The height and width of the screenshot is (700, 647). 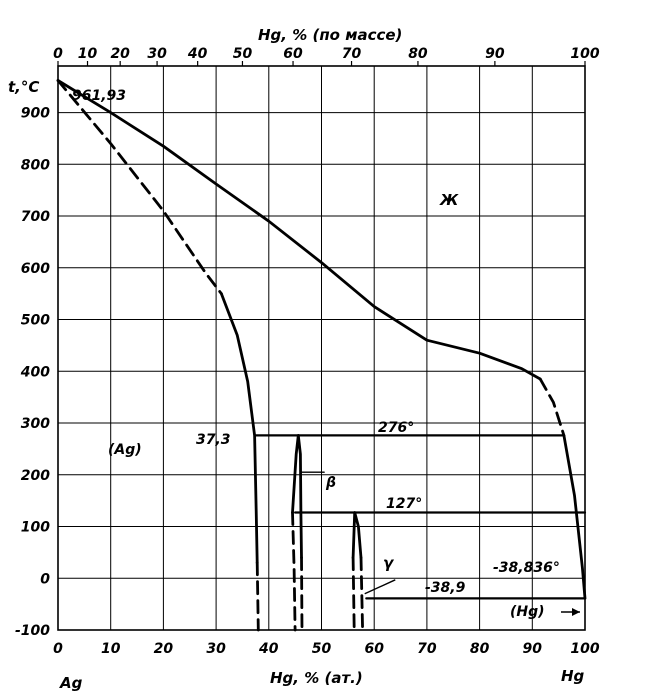 What do you see at coordinates (120, 54) in the screenshot?
I see `top-tick-label: 20` at bounding box center [120, 54].